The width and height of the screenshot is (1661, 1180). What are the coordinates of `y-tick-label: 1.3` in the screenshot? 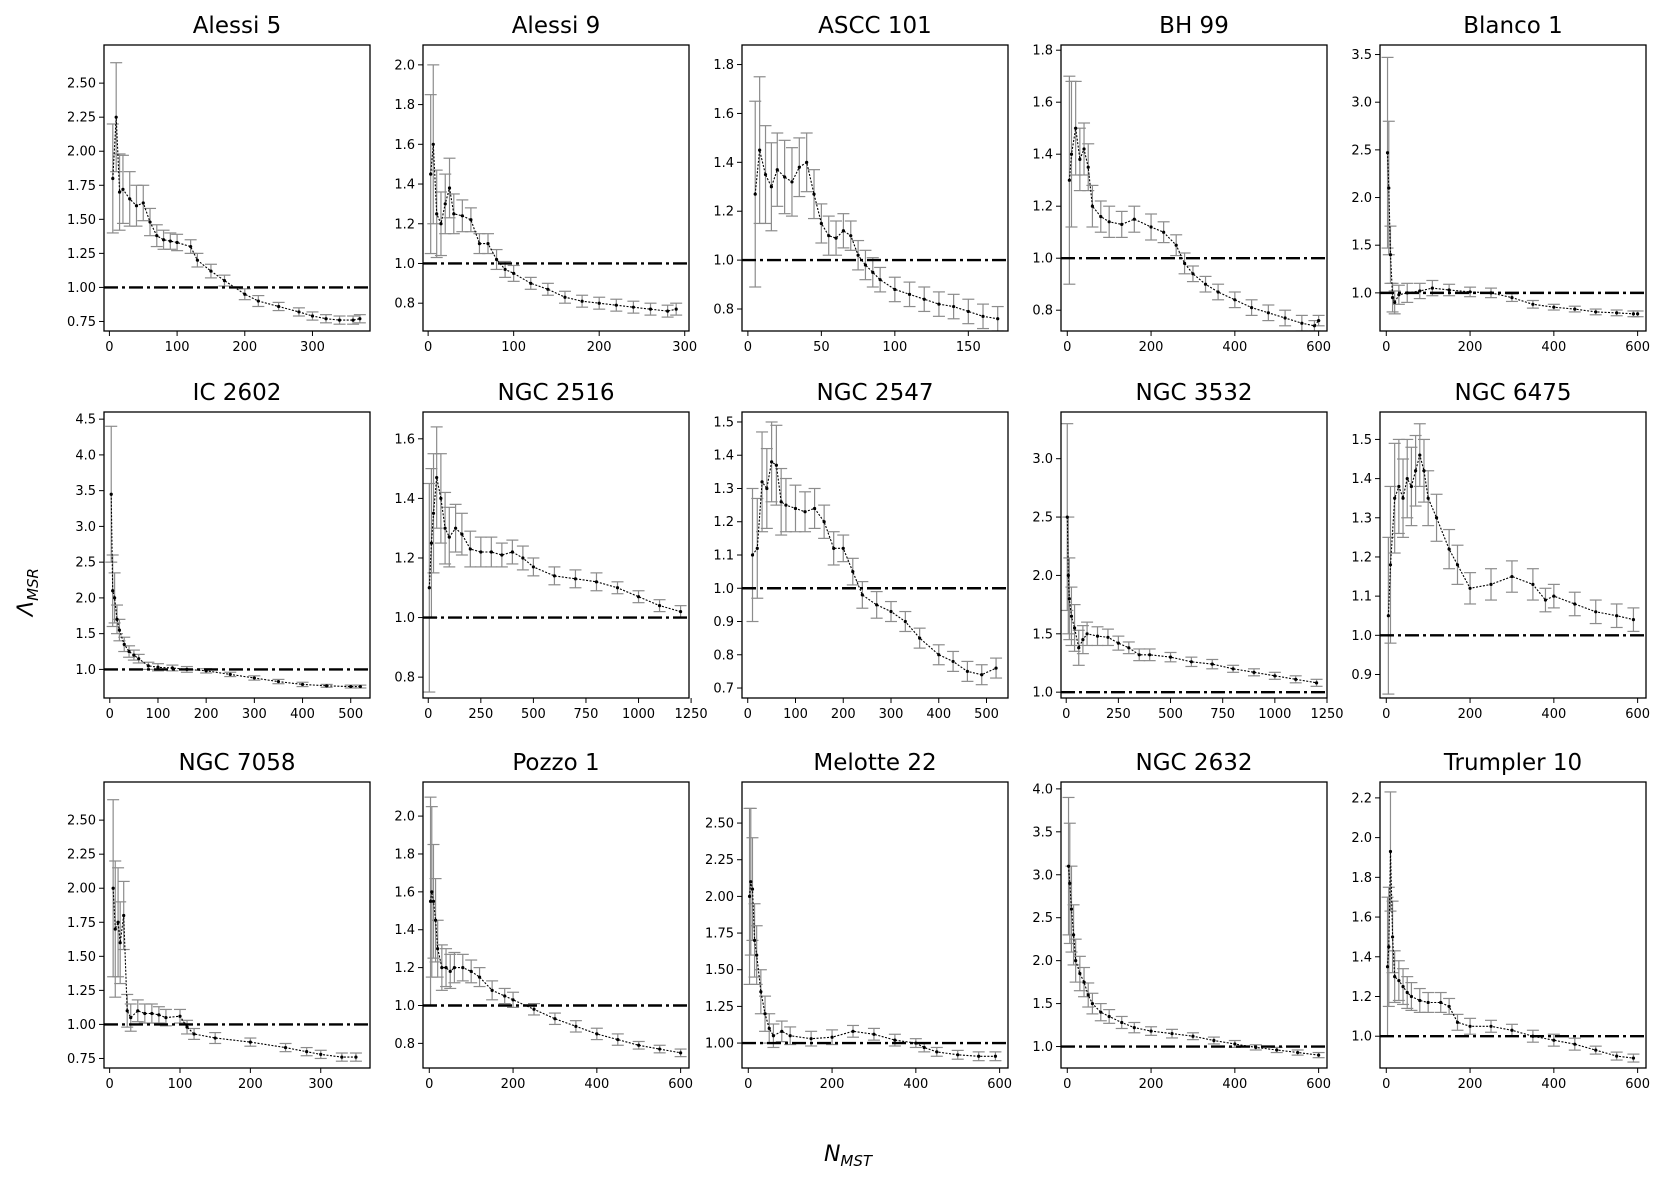 It's located at (1361, 518).